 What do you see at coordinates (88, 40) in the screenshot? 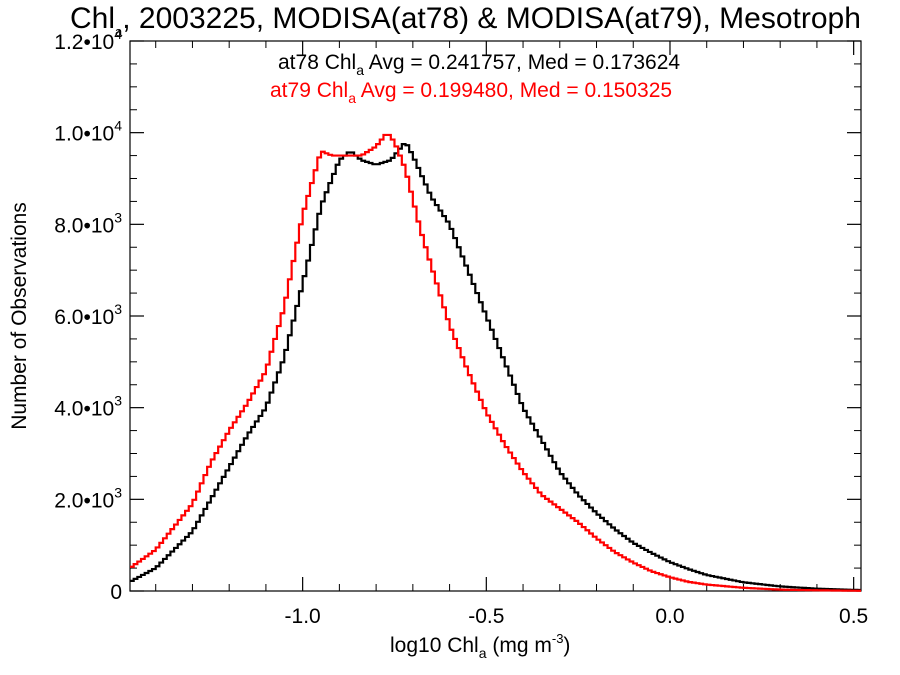
I see `y-tick-label-6: 1.2•104` at bounding box center [88, 40].